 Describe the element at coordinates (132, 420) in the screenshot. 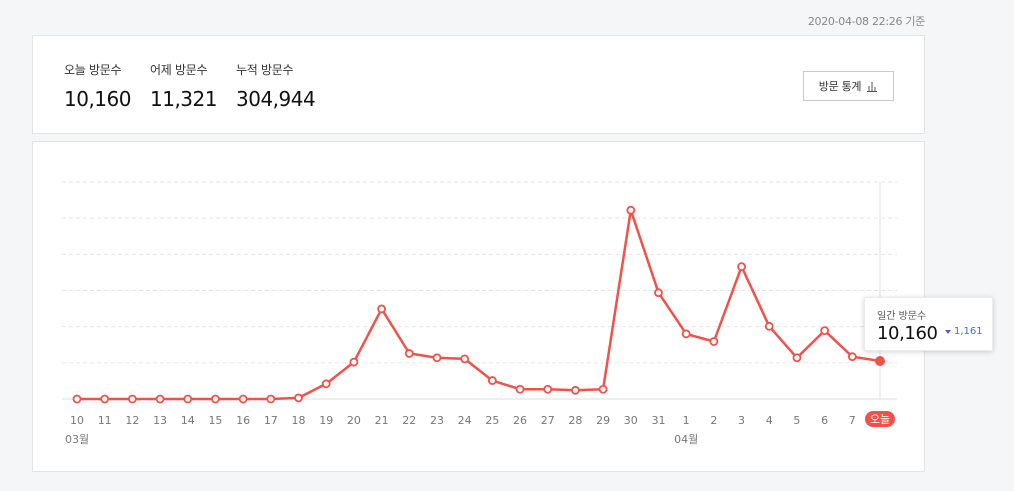

I see `x-tick-label: 12` at that location.